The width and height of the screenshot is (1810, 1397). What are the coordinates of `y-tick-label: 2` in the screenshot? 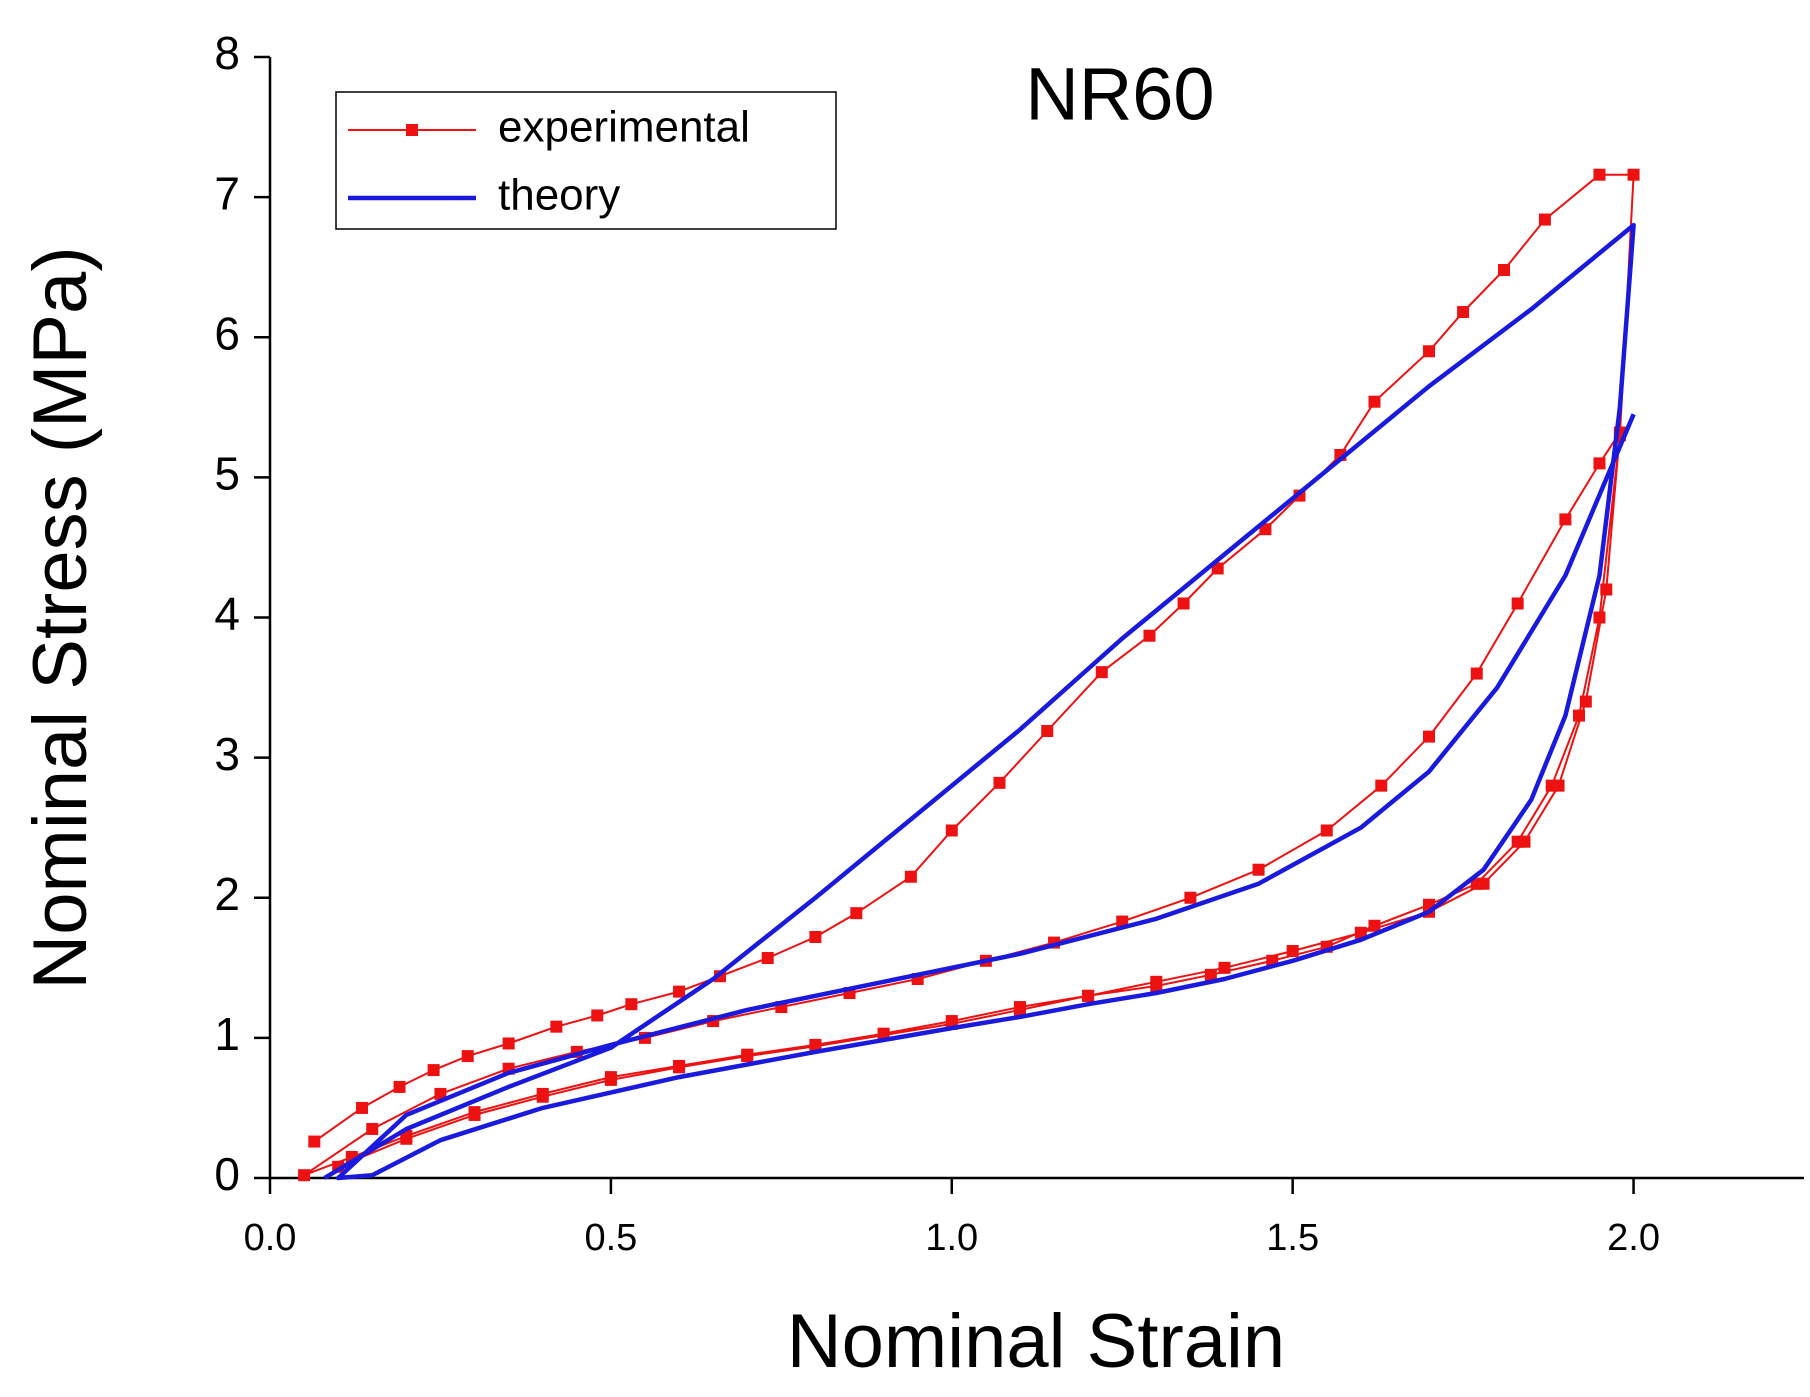 It's located at (227, 894).